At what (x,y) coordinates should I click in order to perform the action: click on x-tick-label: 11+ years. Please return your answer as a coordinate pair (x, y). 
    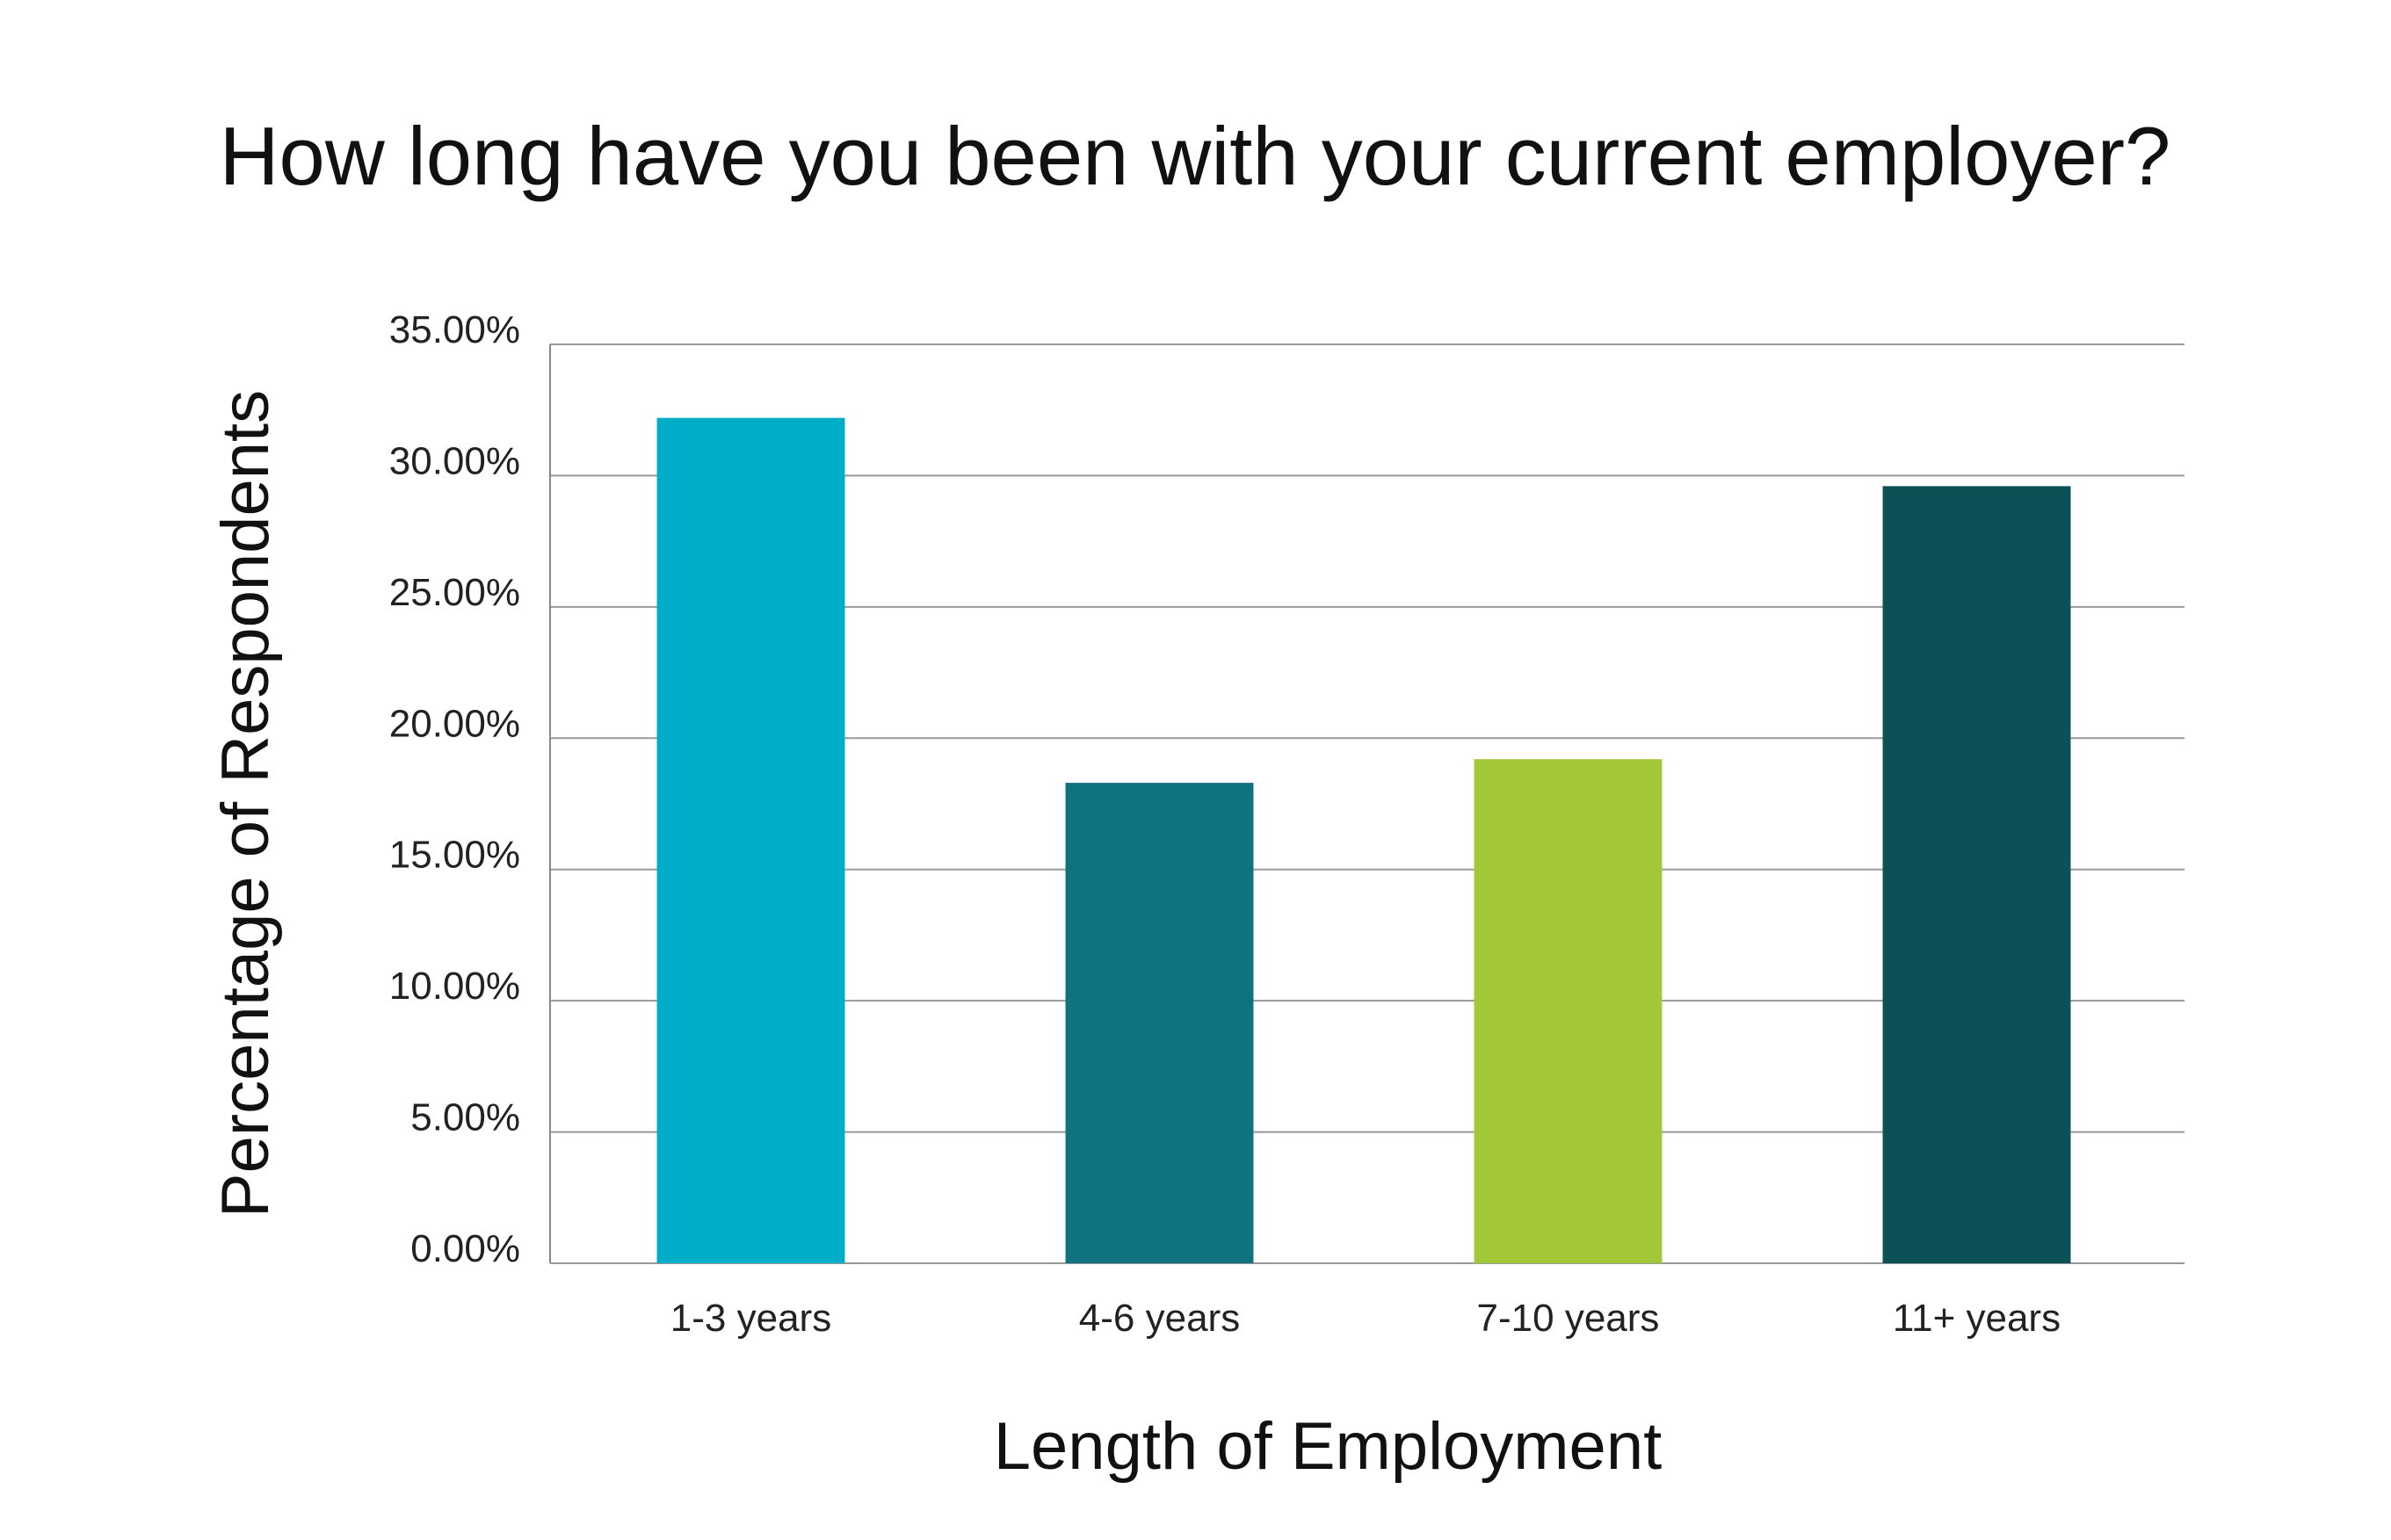
    Looking at the image, I should click on (1977, 1319).